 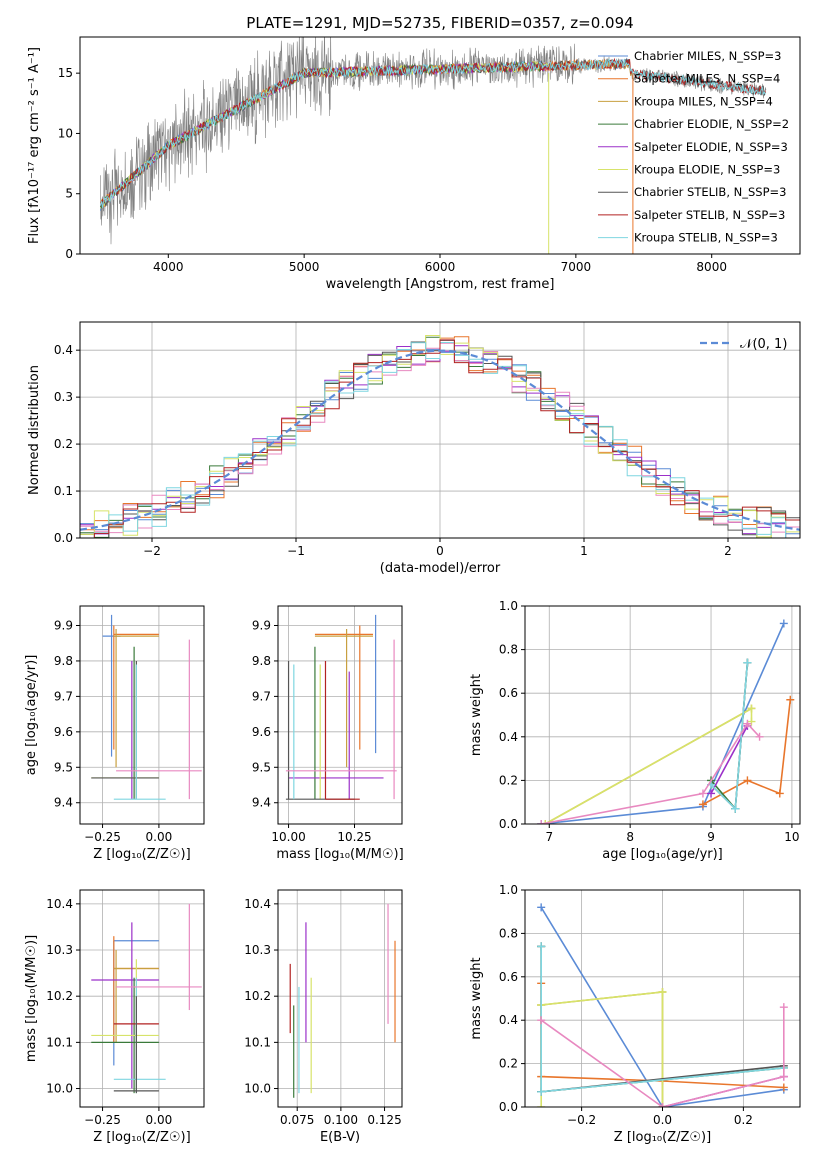 I want to click on x-tick-label: 6000, so click(x=440, y=267).